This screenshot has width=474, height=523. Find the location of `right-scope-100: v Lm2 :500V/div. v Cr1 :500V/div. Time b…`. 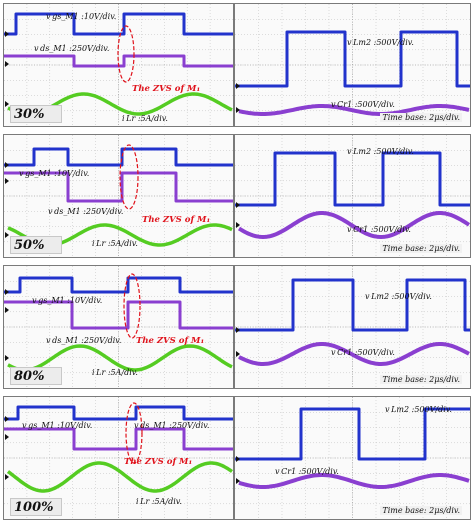

right-scope-100: v Lm2 :500V/div. v Cr1 :500V/div. Time b… is located at coordinates (352, 458).